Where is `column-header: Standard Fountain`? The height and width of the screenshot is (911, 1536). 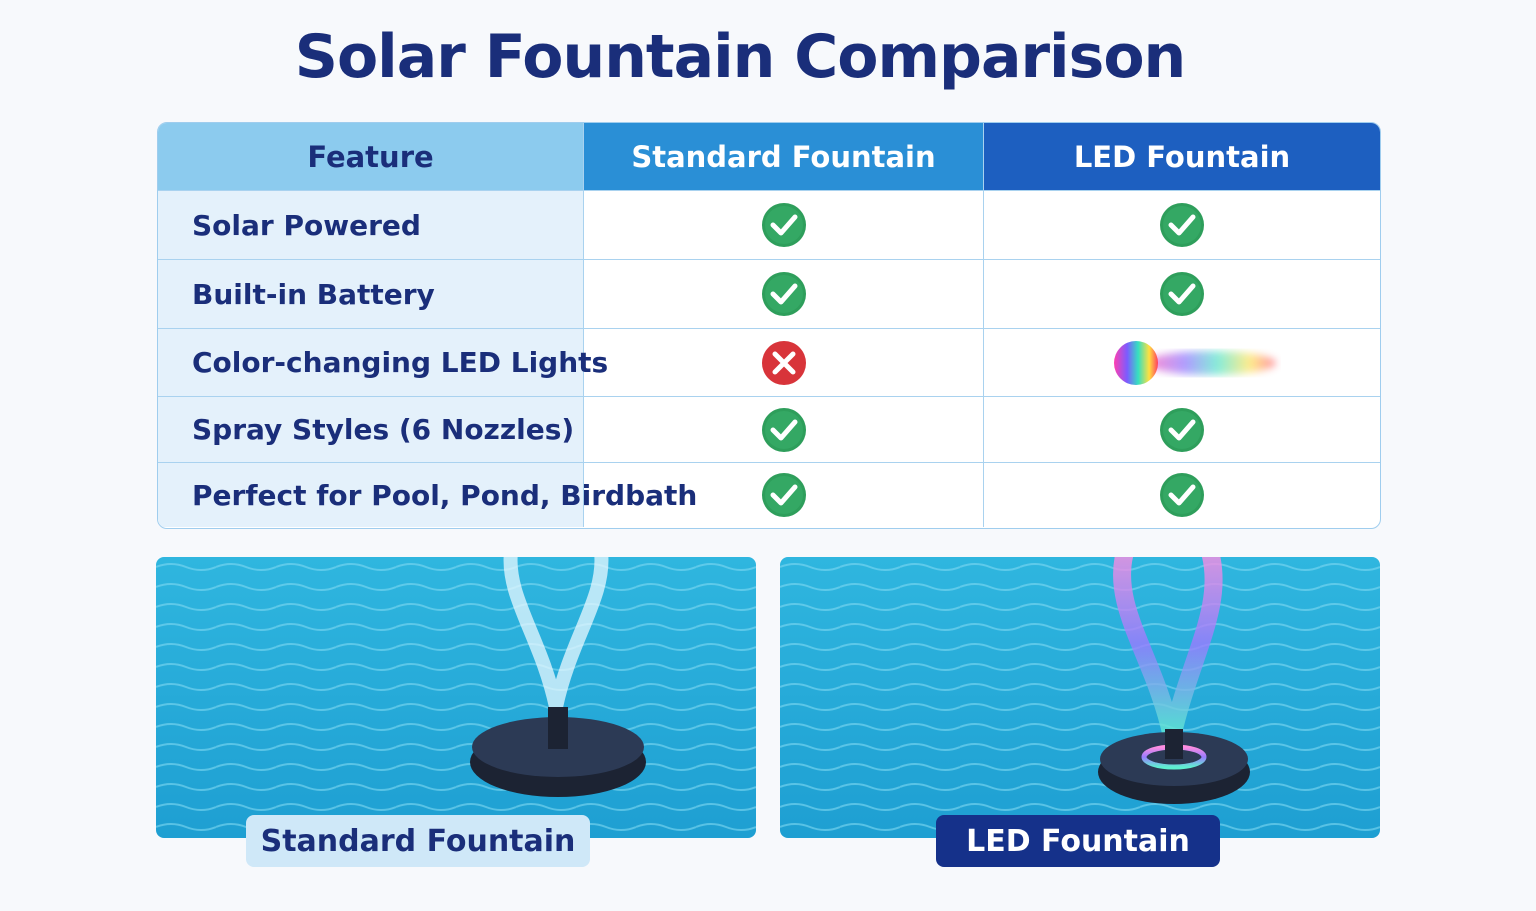 column-header: Standard Fountain is located at coordinates (784, 156).